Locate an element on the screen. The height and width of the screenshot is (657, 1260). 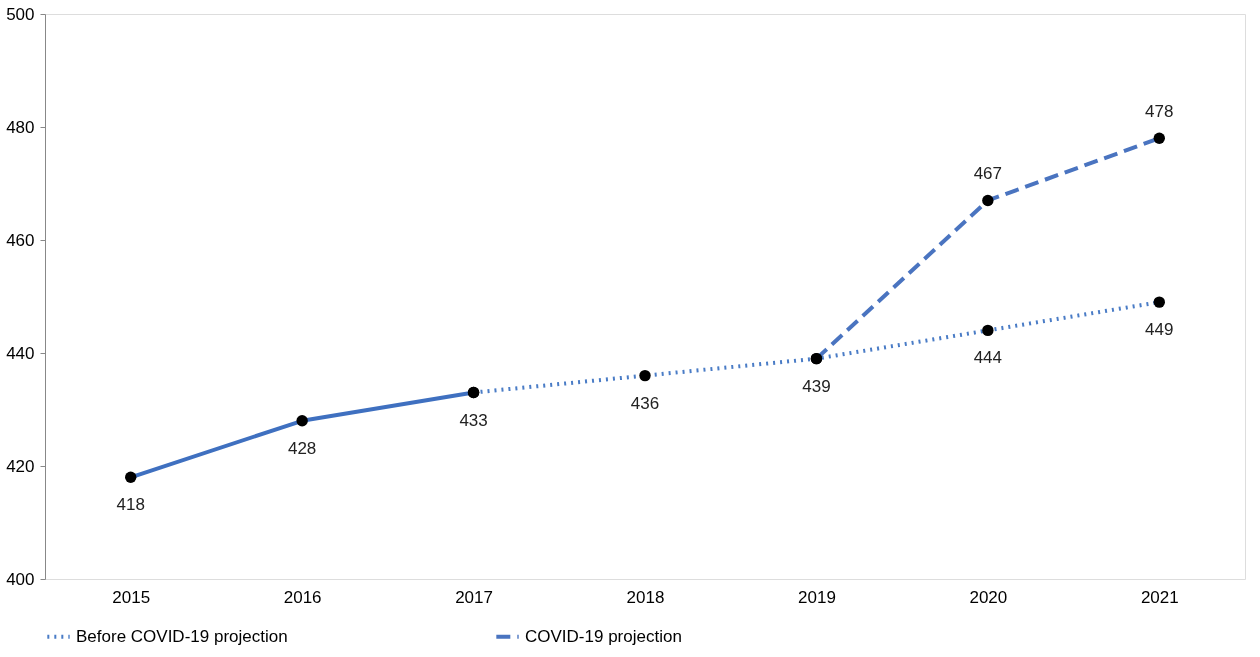
x-tick-label: 2020 is located at coordinates (988, 597).